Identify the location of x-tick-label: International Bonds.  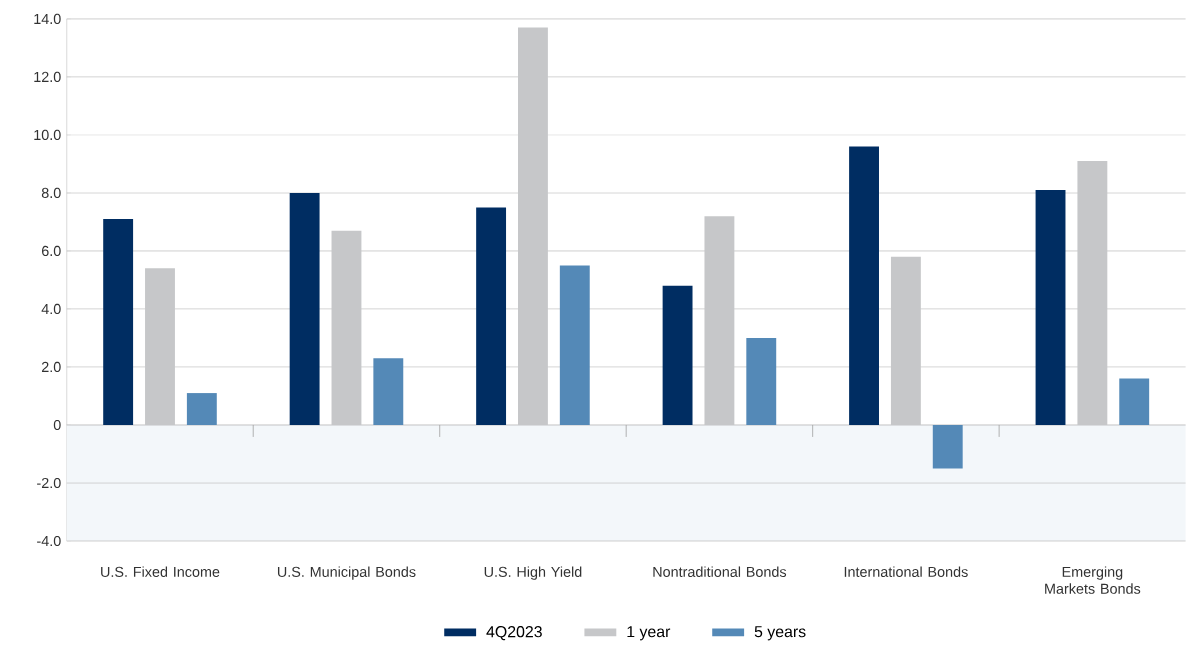
(906, 572).